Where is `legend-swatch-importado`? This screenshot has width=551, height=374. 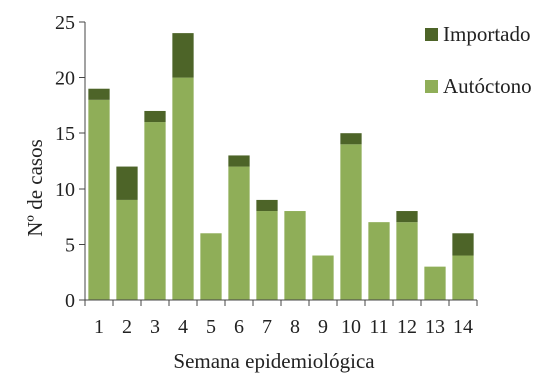
legend-swatch-importado is located at coordinates (431, 34).